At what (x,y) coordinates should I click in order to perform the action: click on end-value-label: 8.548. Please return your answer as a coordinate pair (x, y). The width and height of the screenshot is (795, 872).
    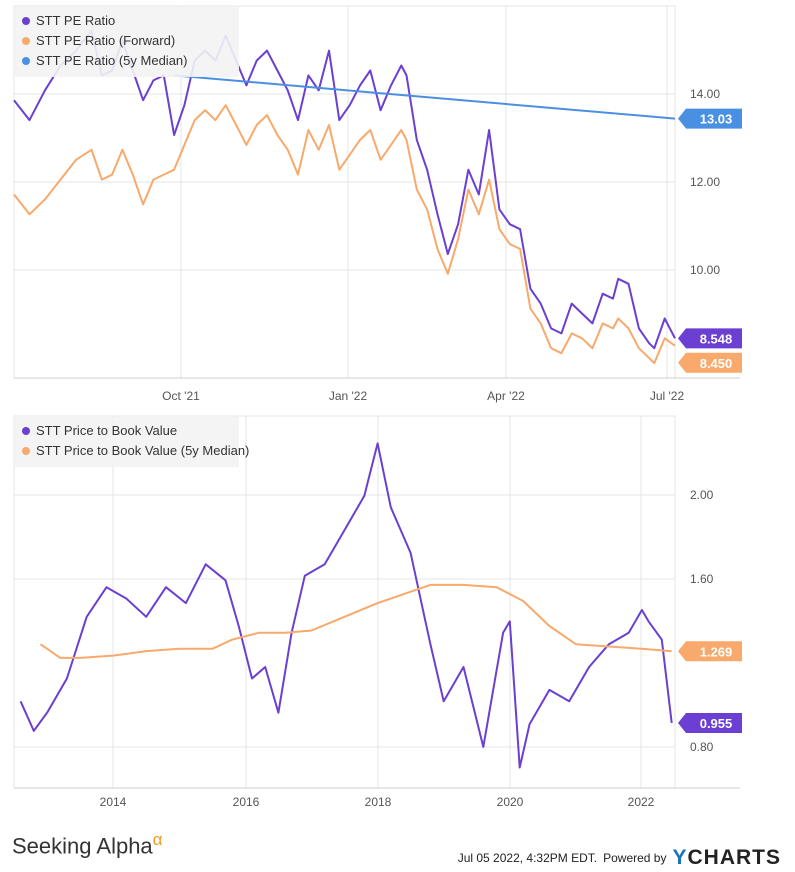
    Looking at the image, I should click on (716, 338).